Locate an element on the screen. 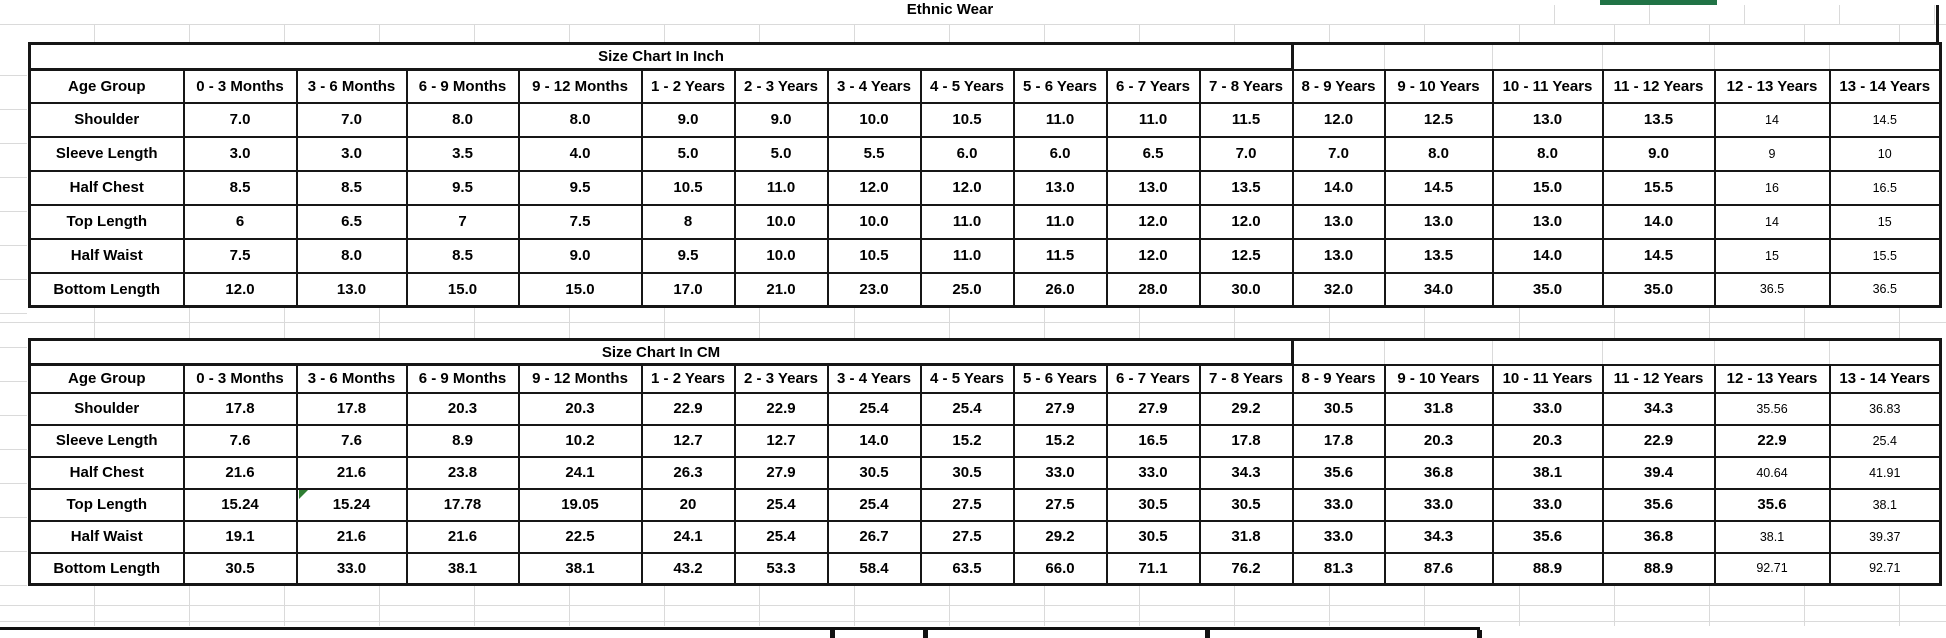 The height and width of the screenshot is (638, 1946). value-cell: 10.2 is located at coordinates (580, 440).